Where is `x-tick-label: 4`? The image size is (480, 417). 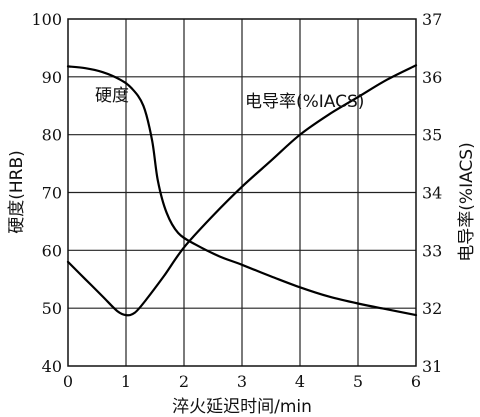
x-tick-label: 4 is located at coordinates (300, 381).